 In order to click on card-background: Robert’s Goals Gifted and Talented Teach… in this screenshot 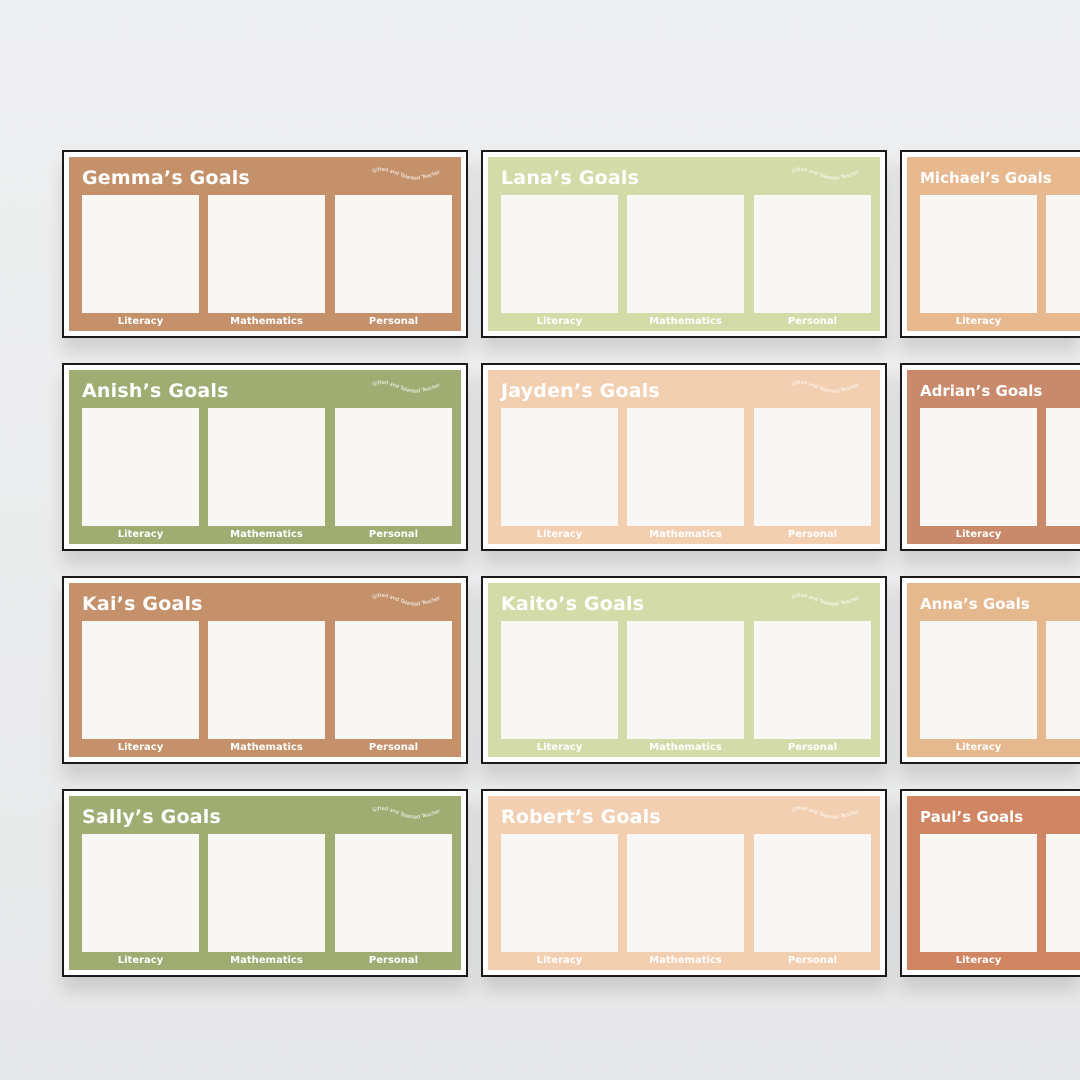, I will do `click(684, 883)`.